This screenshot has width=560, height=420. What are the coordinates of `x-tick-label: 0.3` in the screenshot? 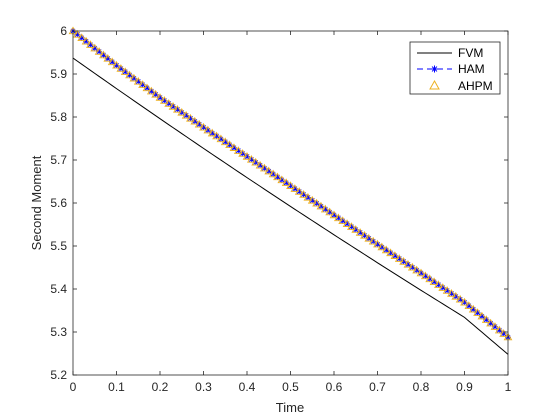 It's located at (203, 387).